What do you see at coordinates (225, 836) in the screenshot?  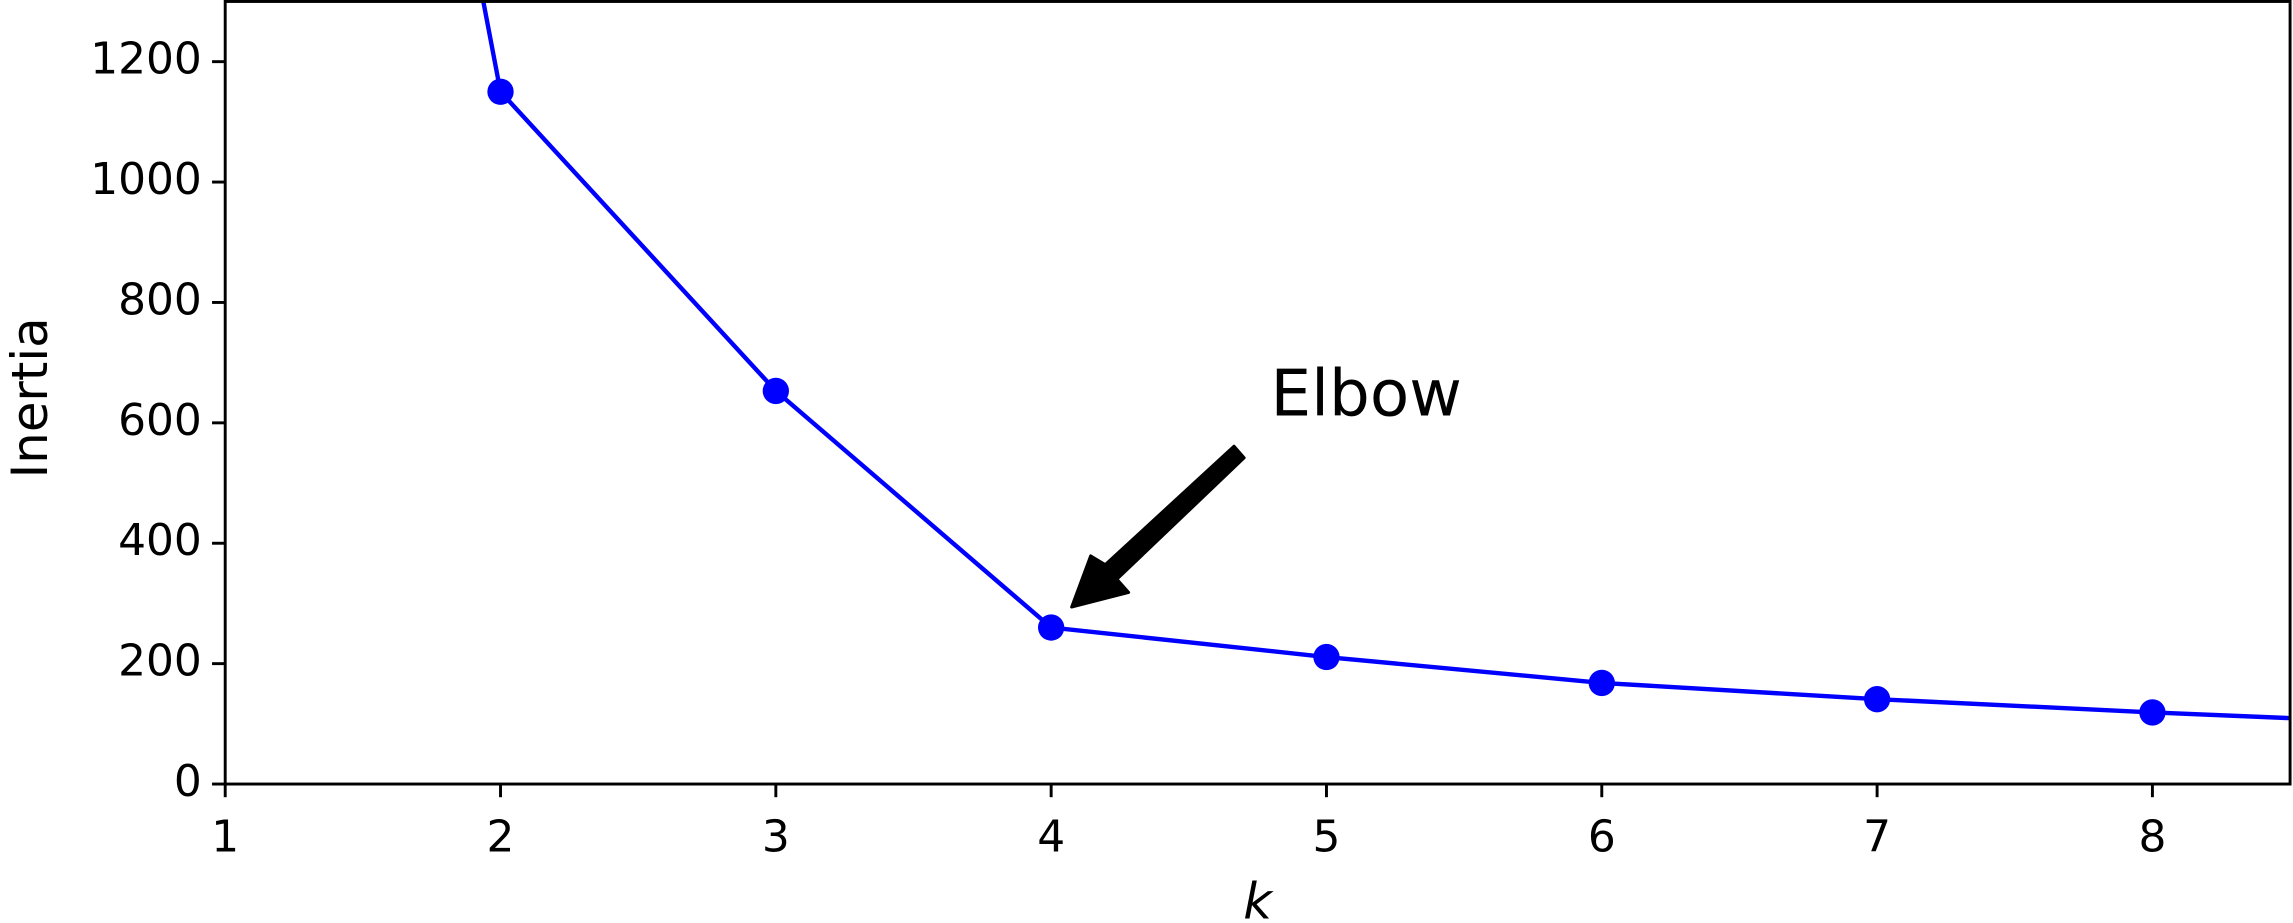 I see `x-tick-label: 1` at bounding box center [225, 836].